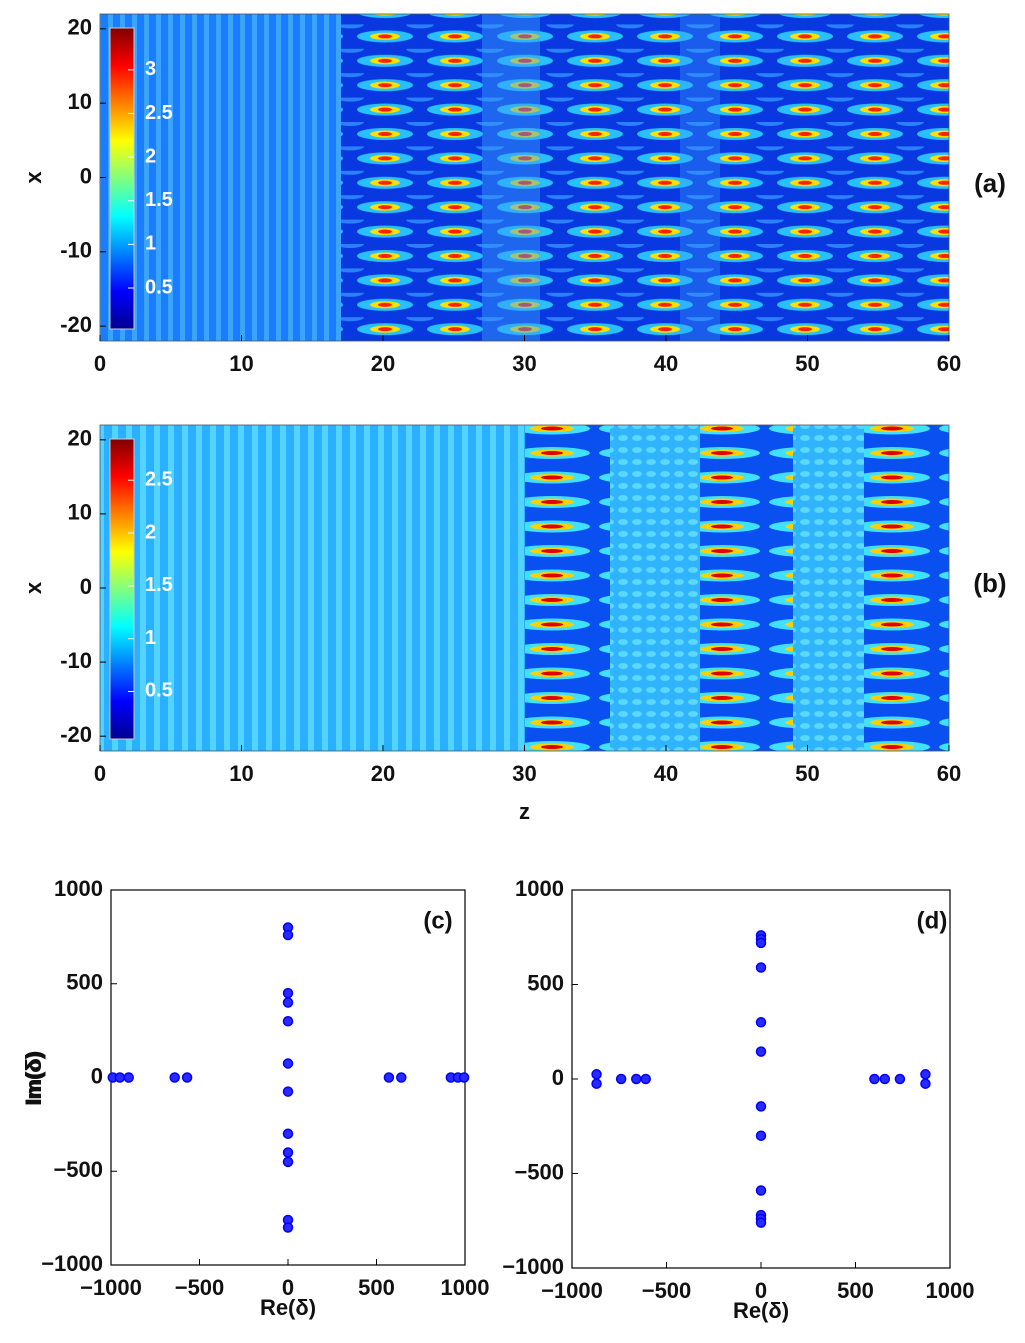 The height and width of the screenshot is (1343, 1025). What do you see at coordinates (437, 920) in the screenshot?
I see `annotation: (c)` at bounding box center [437, 920].